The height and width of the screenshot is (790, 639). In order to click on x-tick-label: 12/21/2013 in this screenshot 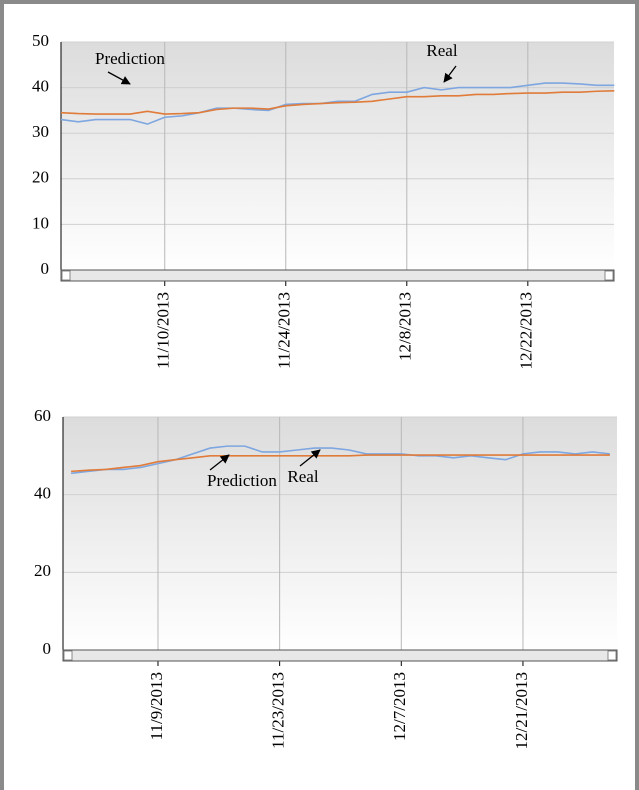, I will do `click(521, 710)`.